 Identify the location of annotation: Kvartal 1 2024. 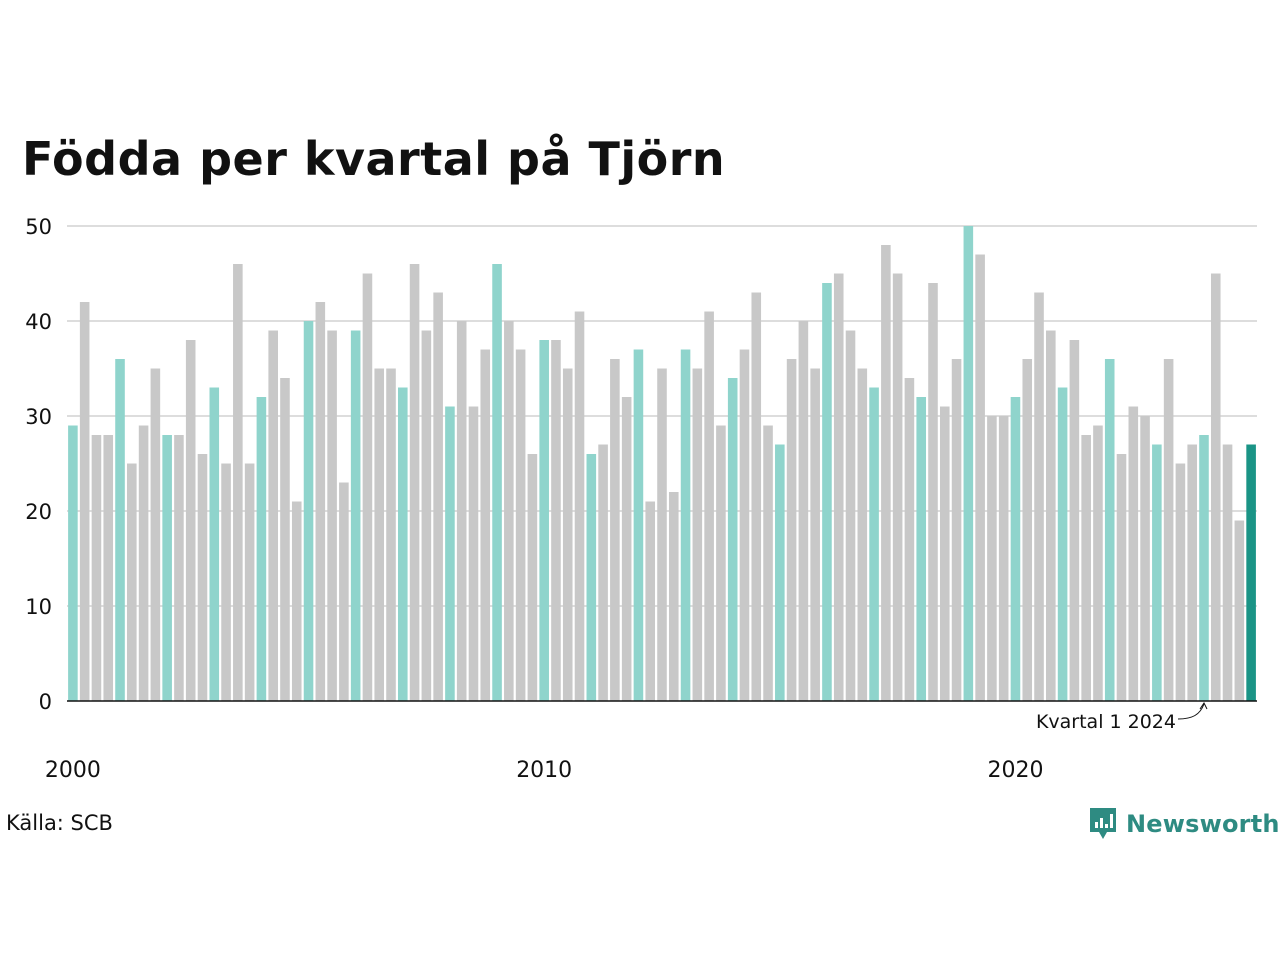
(1122, 717).